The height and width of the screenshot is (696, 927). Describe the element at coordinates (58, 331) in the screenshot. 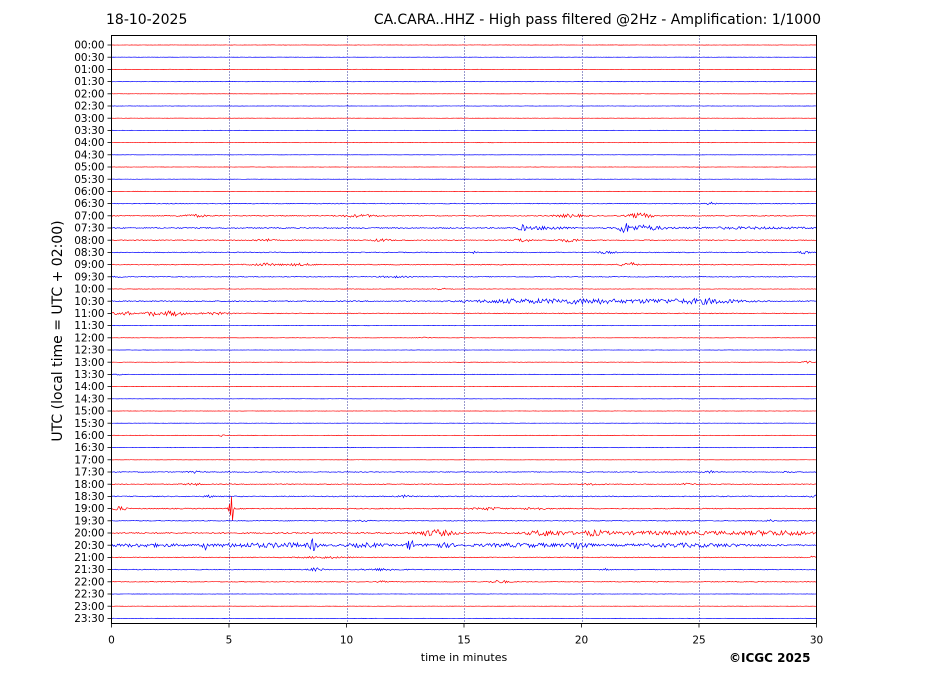

I see `y-axis-label: UTC (local time = UTC + 02:00)` at that location.